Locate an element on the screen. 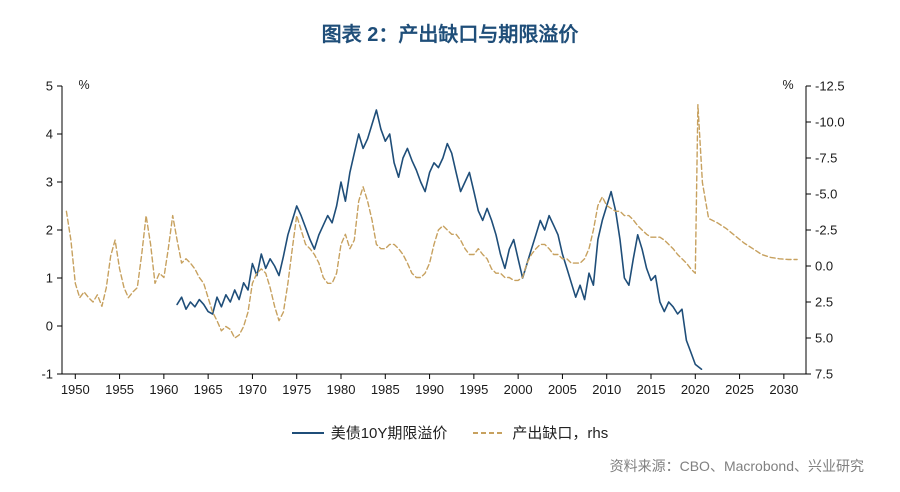 The width and height of the screenshot is (900, 492). svg-text: 1985 is located at coordinates (385, 389).